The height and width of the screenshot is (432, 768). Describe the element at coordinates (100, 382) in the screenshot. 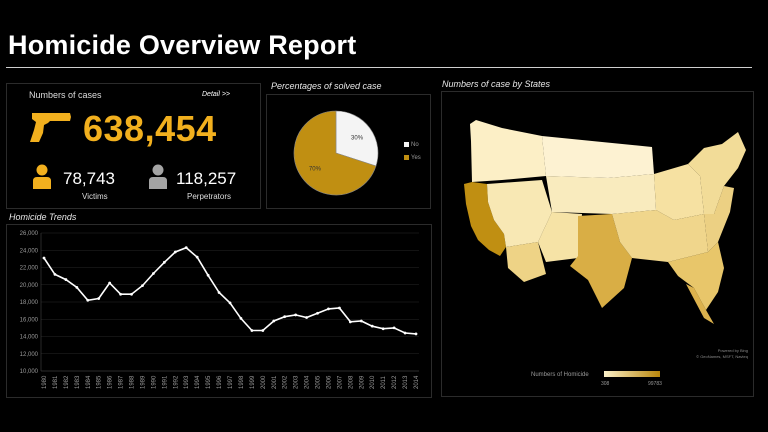

I see `trend-xtick-label: 1985` at that location.